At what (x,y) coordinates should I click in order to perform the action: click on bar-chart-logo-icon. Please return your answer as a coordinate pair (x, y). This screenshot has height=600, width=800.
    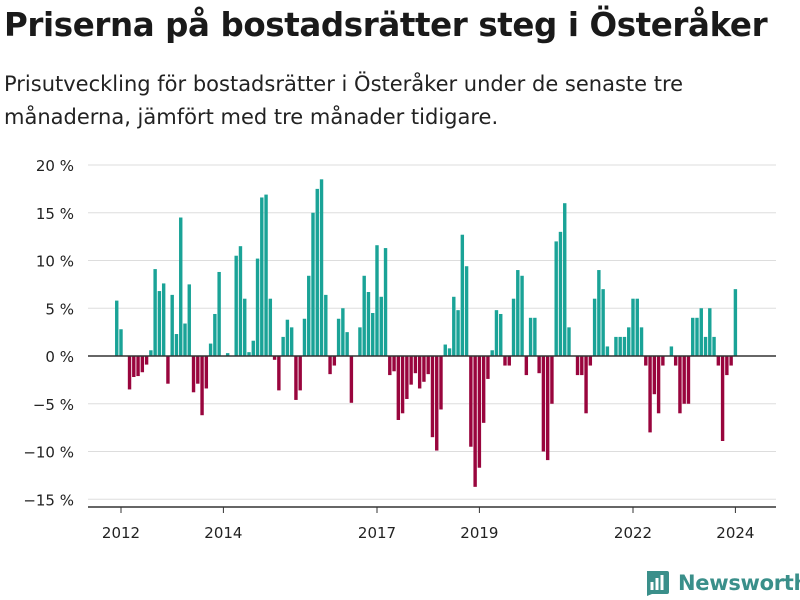
    Looking at the image, I should click on (658, 583).